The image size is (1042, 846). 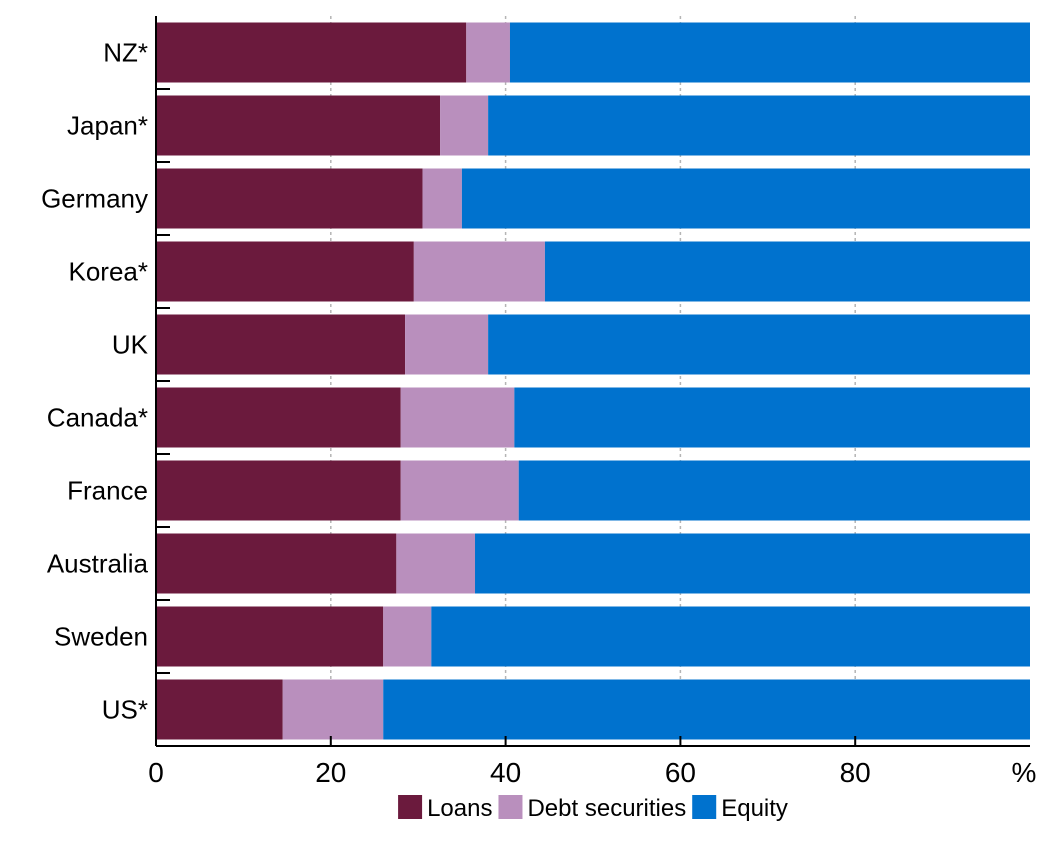 I want to click on legend-item: Equity, so click(x=740, y=808).